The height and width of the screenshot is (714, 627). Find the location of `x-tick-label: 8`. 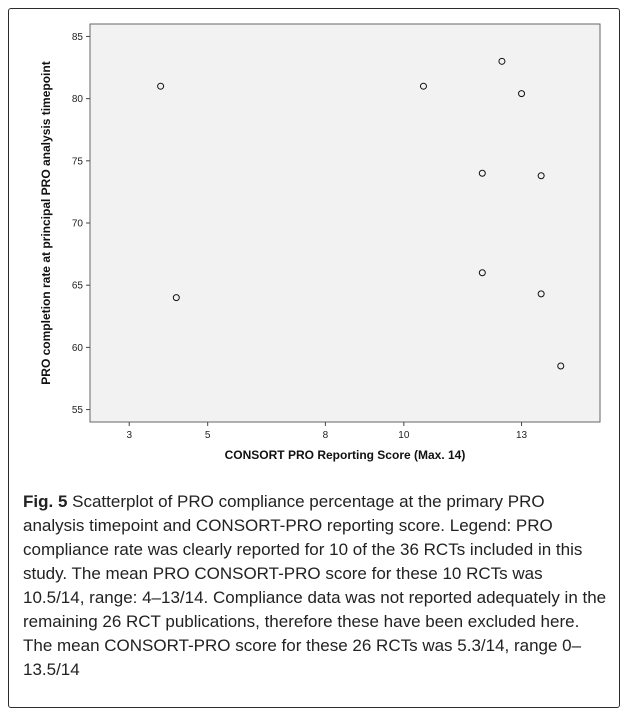

x-tick-label: 8 is located at coordinates (326, 435).